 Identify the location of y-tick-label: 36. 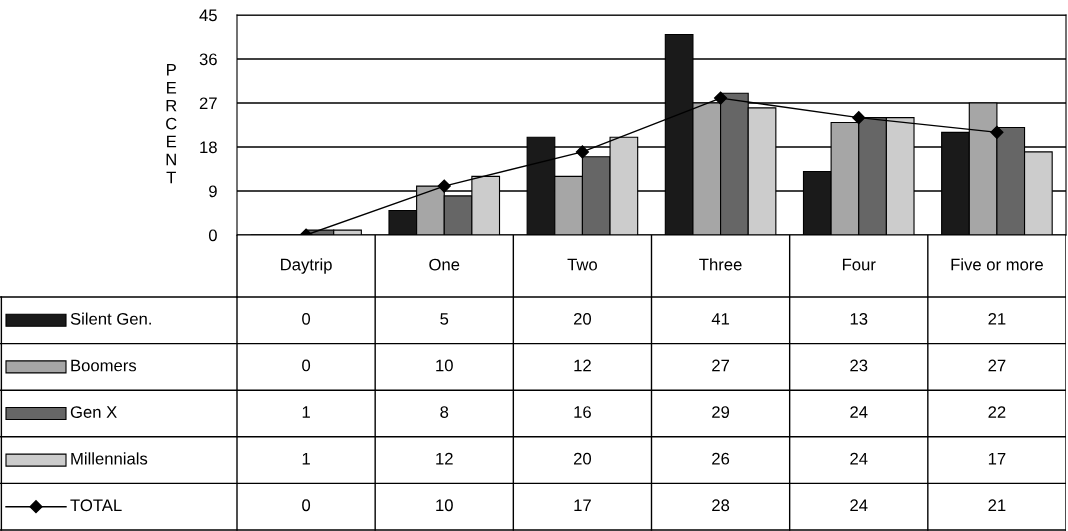
(208, 59).